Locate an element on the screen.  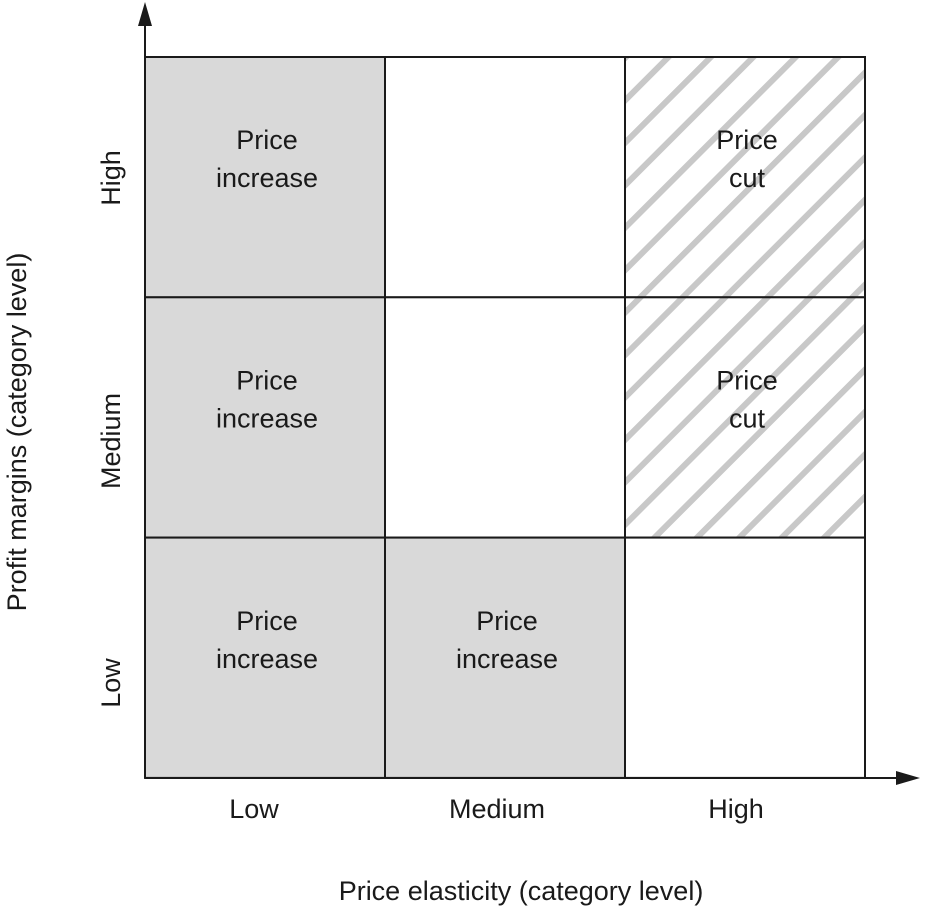
cell-low-margin-medium-elasticity is located at coordinates (505, 657).